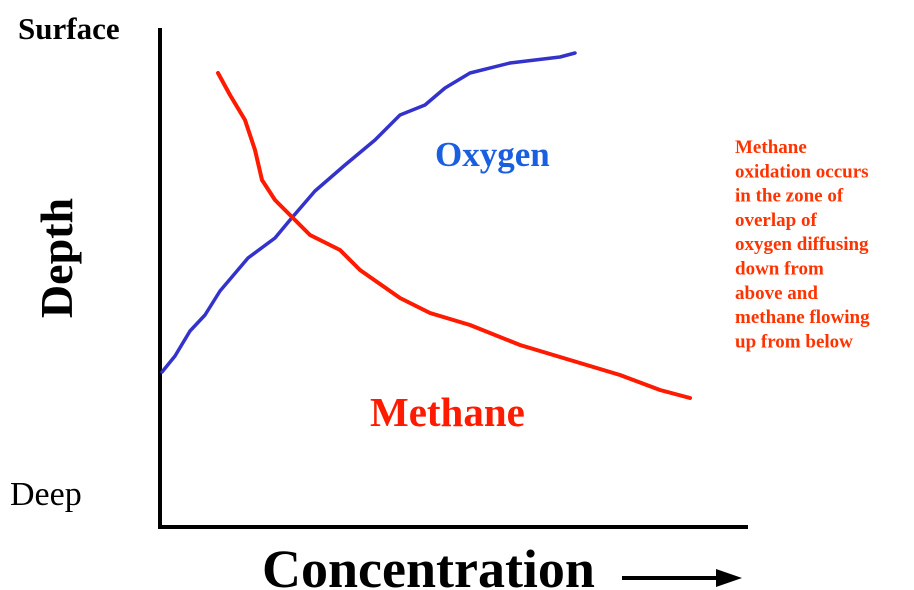  What do you see at coordinates (46, 494) in the screenshot?
I see `deep-label: Deep` at bounding box center [46, 494].